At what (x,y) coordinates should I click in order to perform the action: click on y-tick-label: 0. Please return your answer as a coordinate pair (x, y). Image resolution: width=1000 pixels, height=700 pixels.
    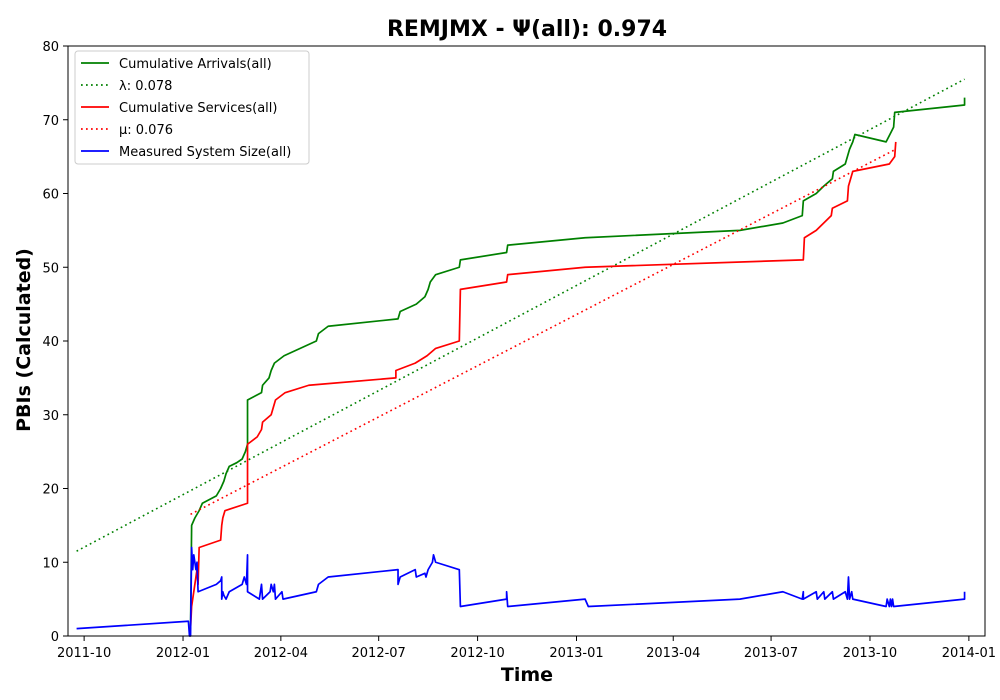
    Looking at the image, I should click on (55, 637).